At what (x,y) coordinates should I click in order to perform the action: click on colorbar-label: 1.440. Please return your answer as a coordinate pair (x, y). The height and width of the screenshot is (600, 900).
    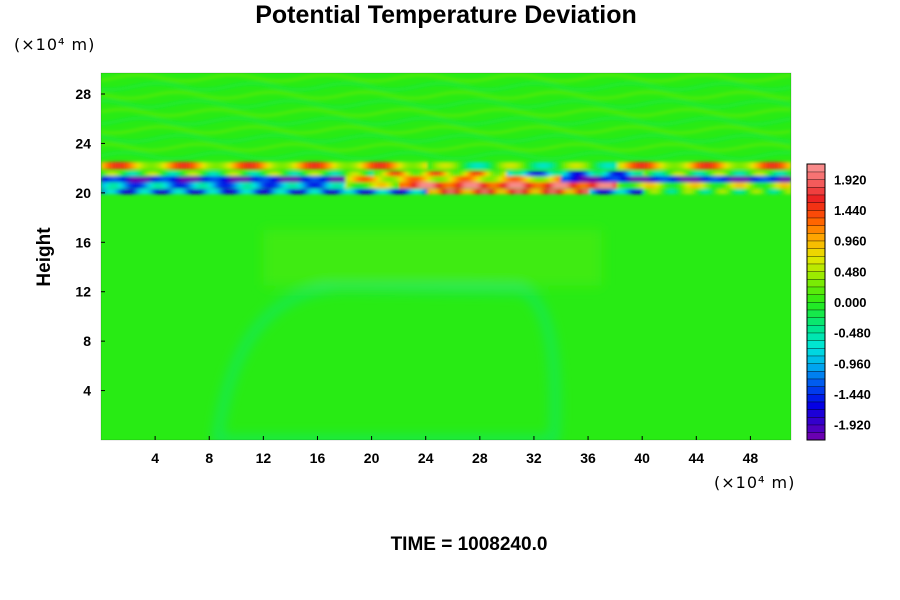
    Looking at the image, I should click on (850, 210).